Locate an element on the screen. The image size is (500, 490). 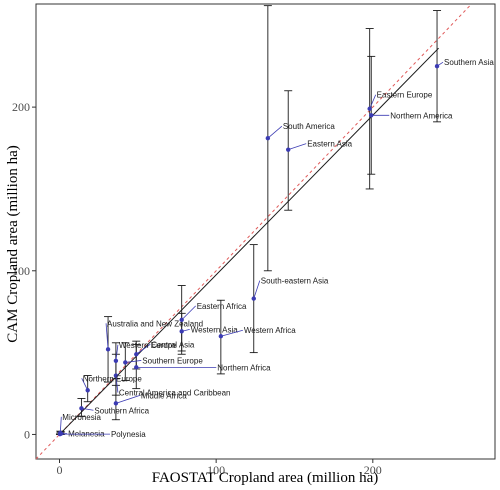
y-tick-label: 200 is located at coordinates (21, 107).